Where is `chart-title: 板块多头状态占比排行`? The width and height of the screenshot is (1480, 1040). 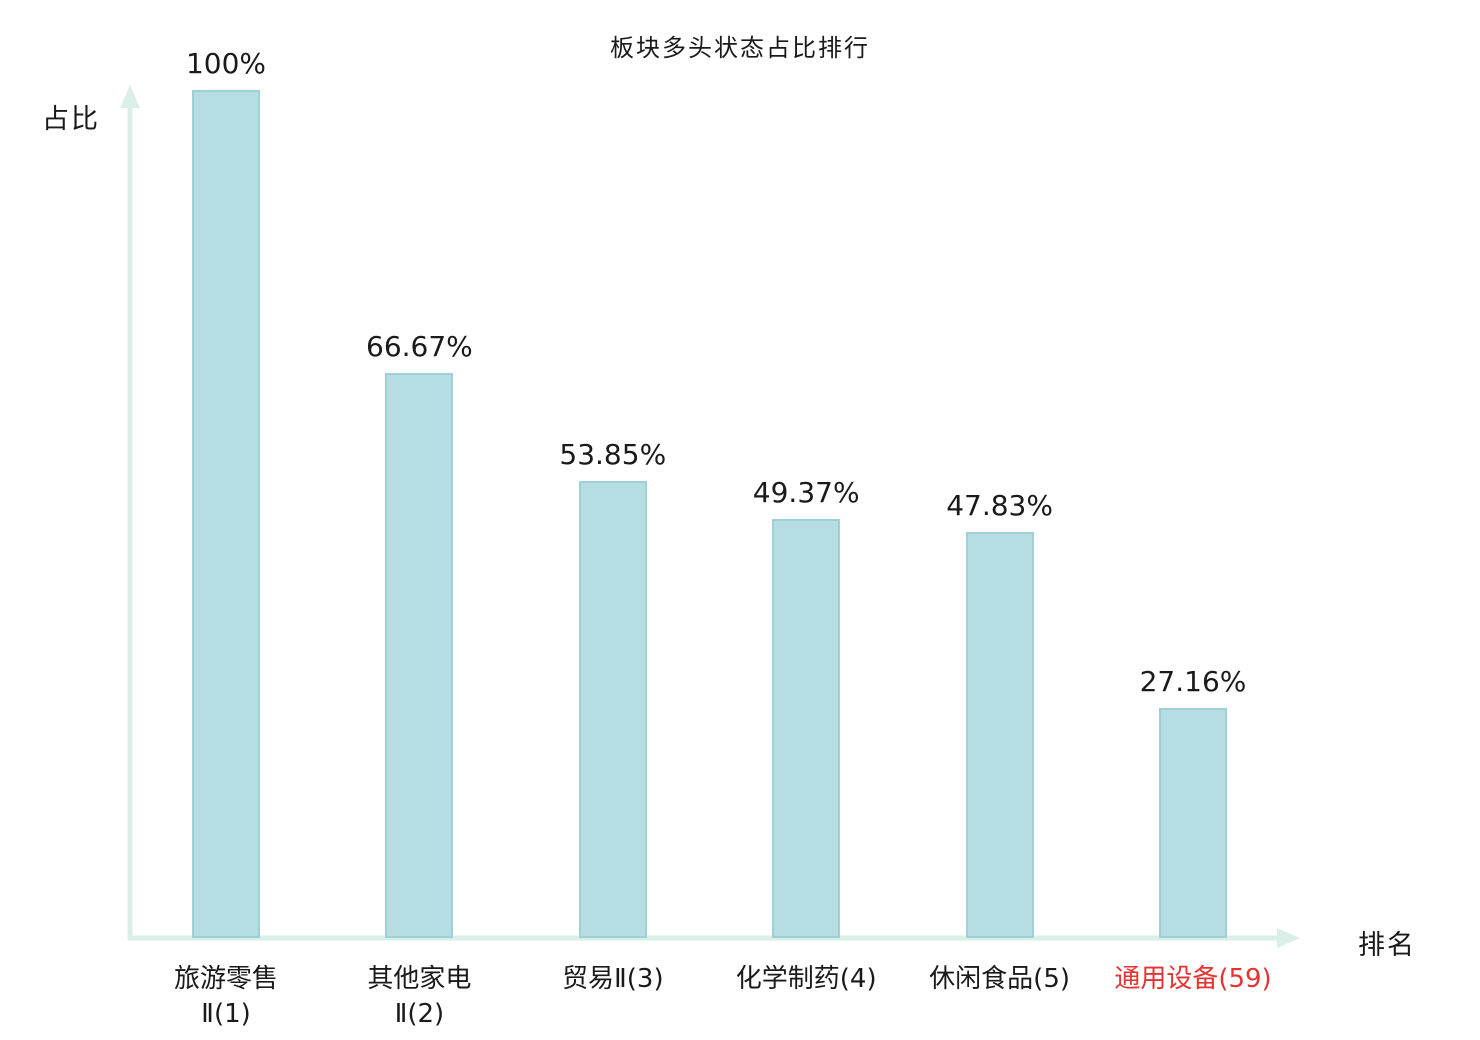 chart-title: 板块多头状态占比排行 is located at coordinates (740, 48).